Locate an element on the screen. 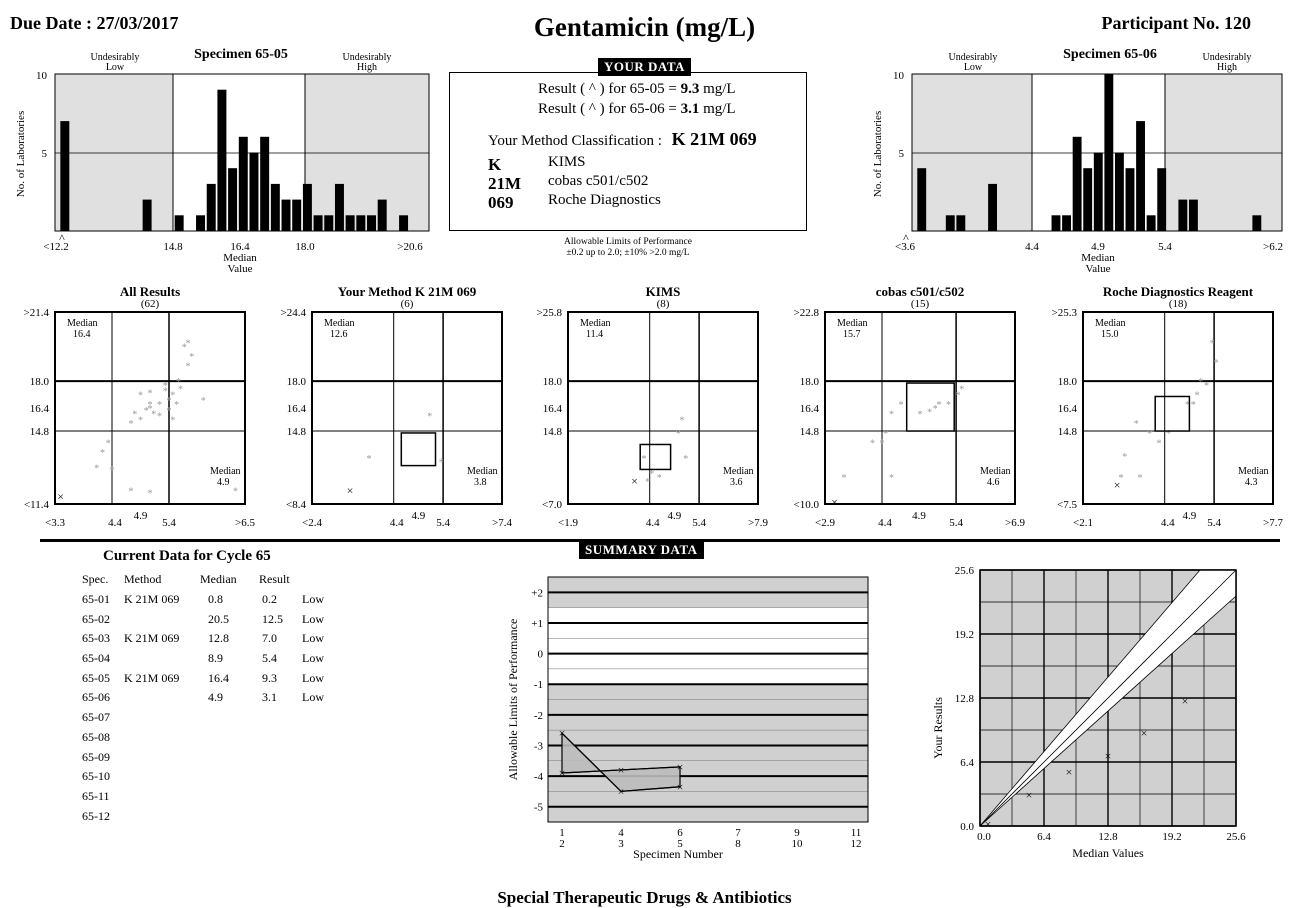 The width and height of the screenshot is (1289, 908). ytick: 5 is located at coordinates (45, 154).